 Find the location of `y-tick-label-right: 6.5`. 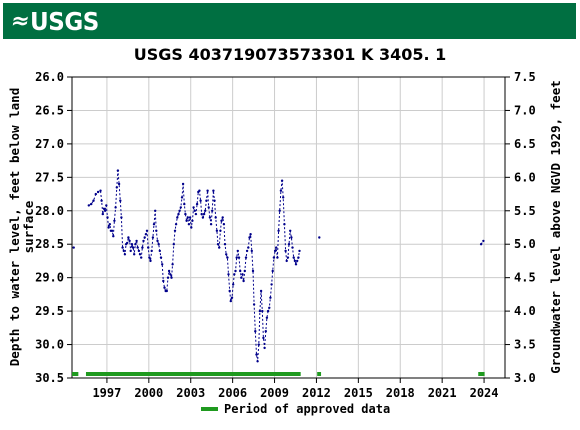

y-tick-label-right: 6.5 is located at coordinates (525, 144).